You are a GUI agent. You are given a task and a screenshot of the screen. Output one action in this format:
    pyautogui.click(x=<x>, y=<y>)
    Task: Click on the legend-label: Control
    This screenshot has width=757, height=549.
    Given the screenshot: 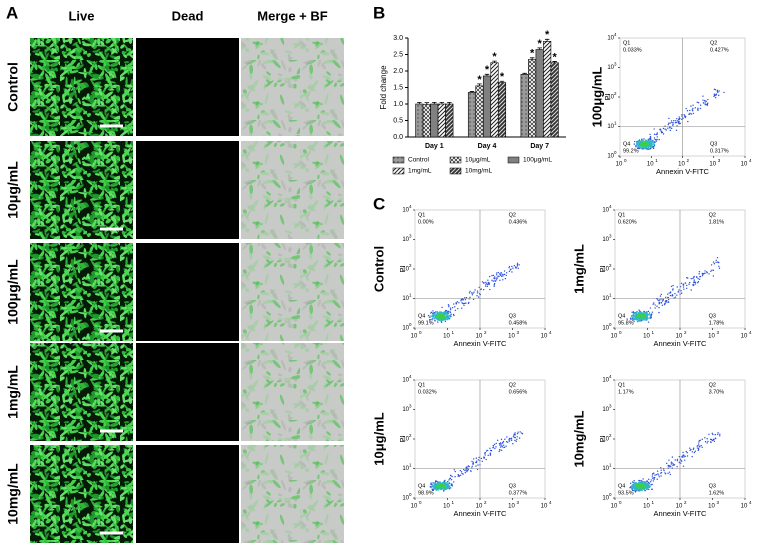 What is the action you would take?
    pyautogui.click(x=419, y=160)
    